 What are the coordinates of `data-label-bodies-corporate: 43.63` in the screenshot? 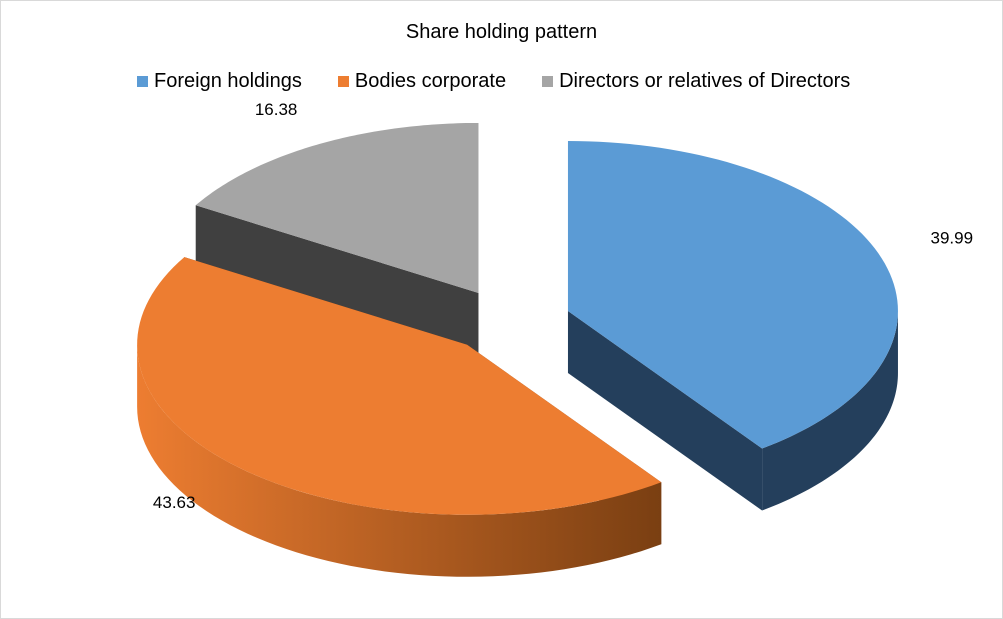 It's located at (174, 502).